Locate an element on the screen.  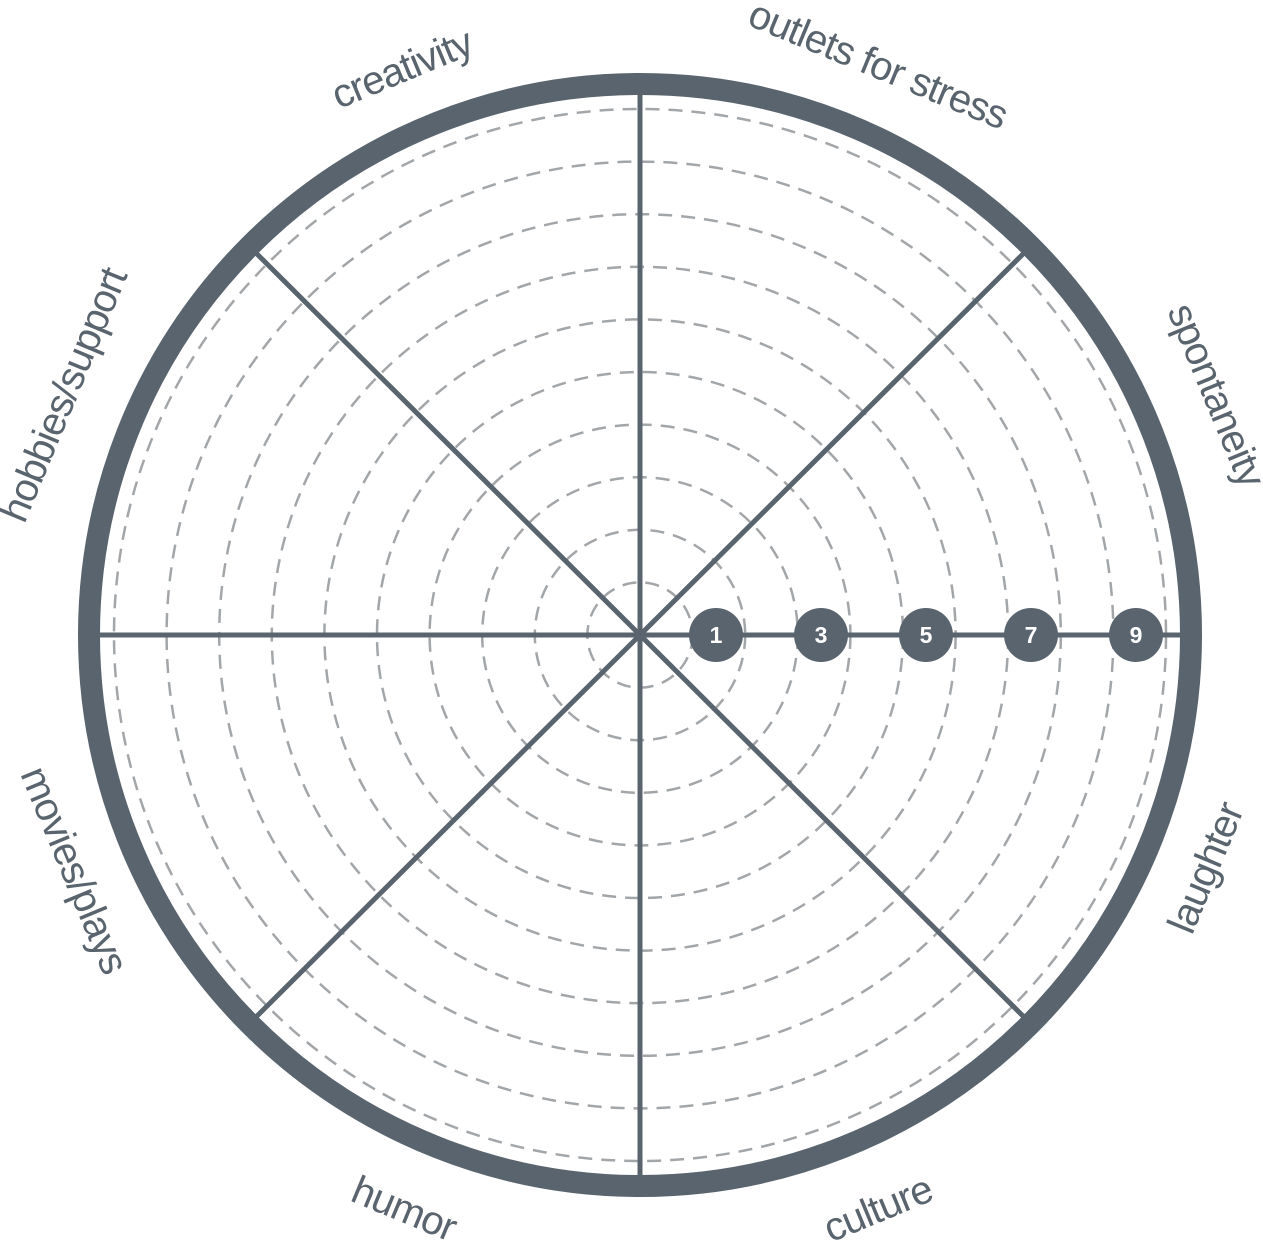
scale-marker-5-label: 5 is located at coordinates (926, 635).